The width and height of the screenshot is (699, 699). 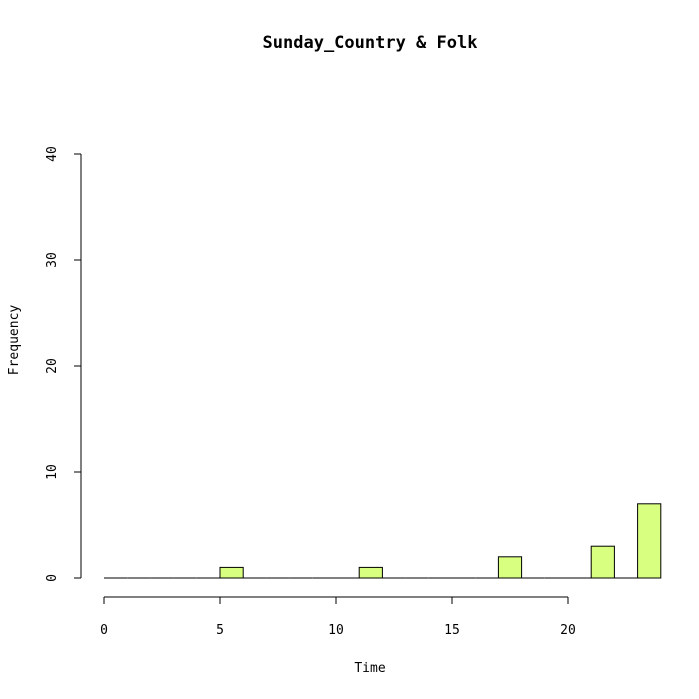 I want to click on y-tick-label: 30, so click(x=52, y=260).